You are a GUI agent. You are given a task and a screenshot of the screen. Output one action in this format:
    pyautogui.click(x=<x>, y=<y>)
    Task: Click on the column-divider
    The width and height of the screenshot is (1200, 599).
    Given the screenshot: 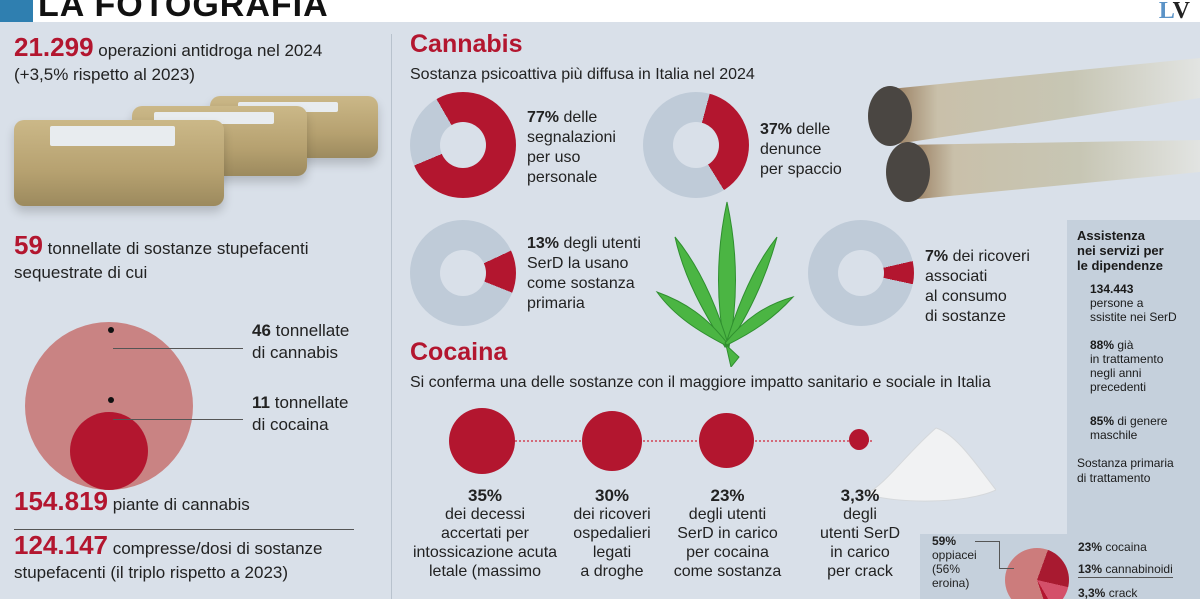 What is the action you would take?
    pyautogui.click(x=391, y=316)
    